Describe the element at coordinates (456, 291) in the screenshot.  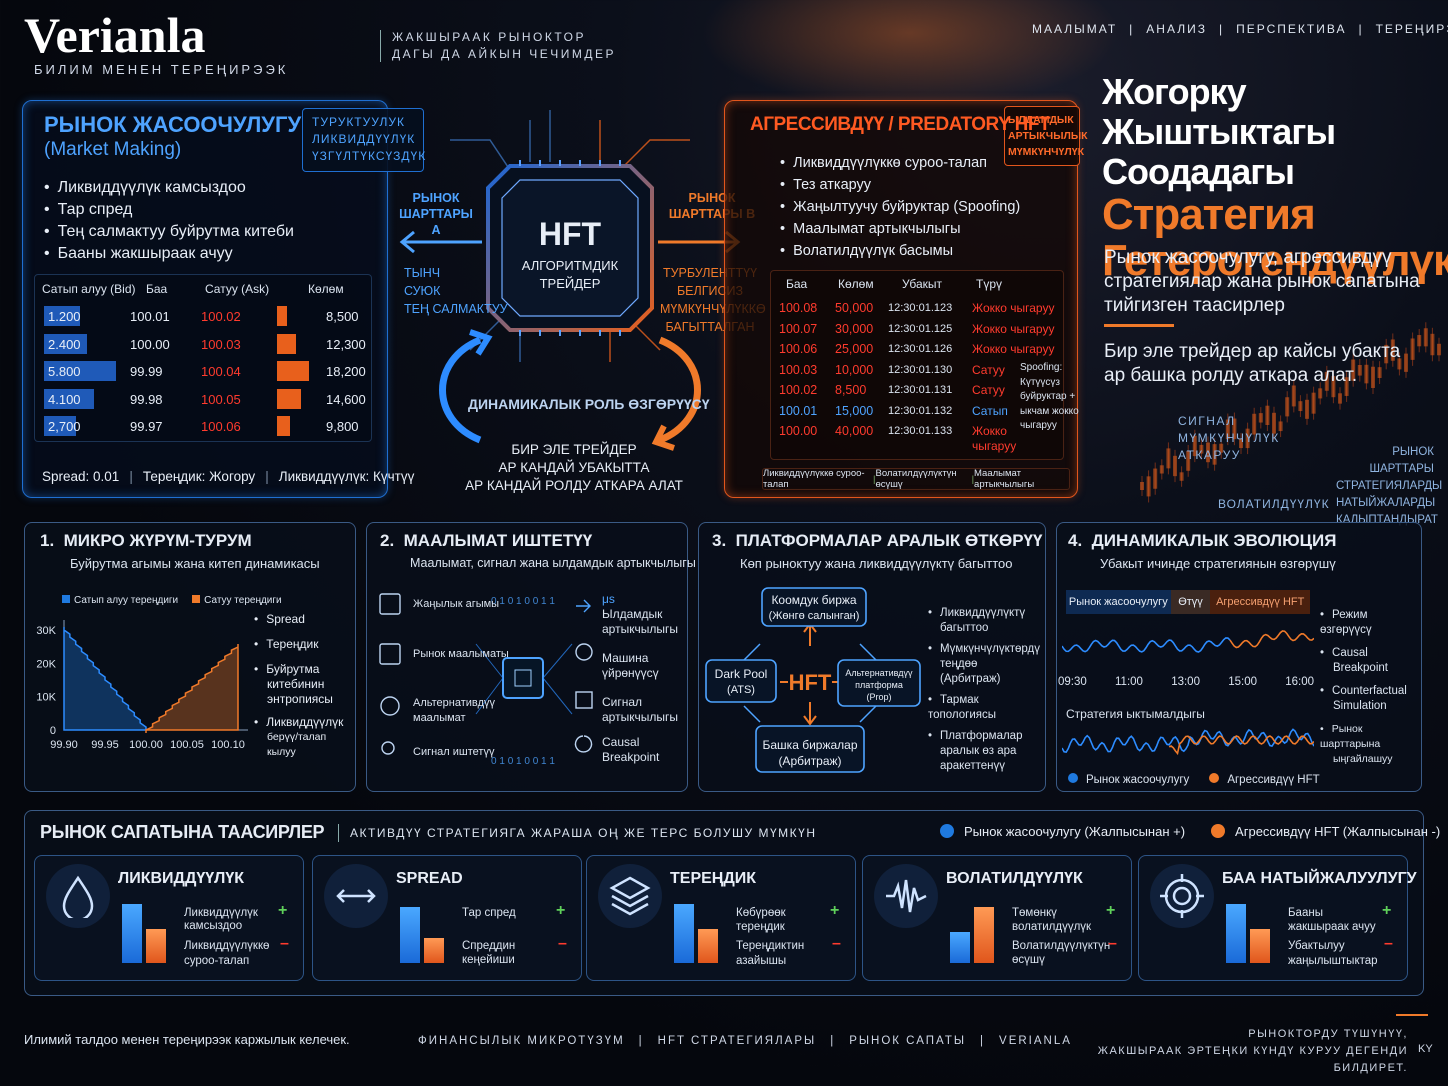
I see `calm-label: ТЫНЧ СУЮК ТЕҢ САЛМАКТУУ` at that location.